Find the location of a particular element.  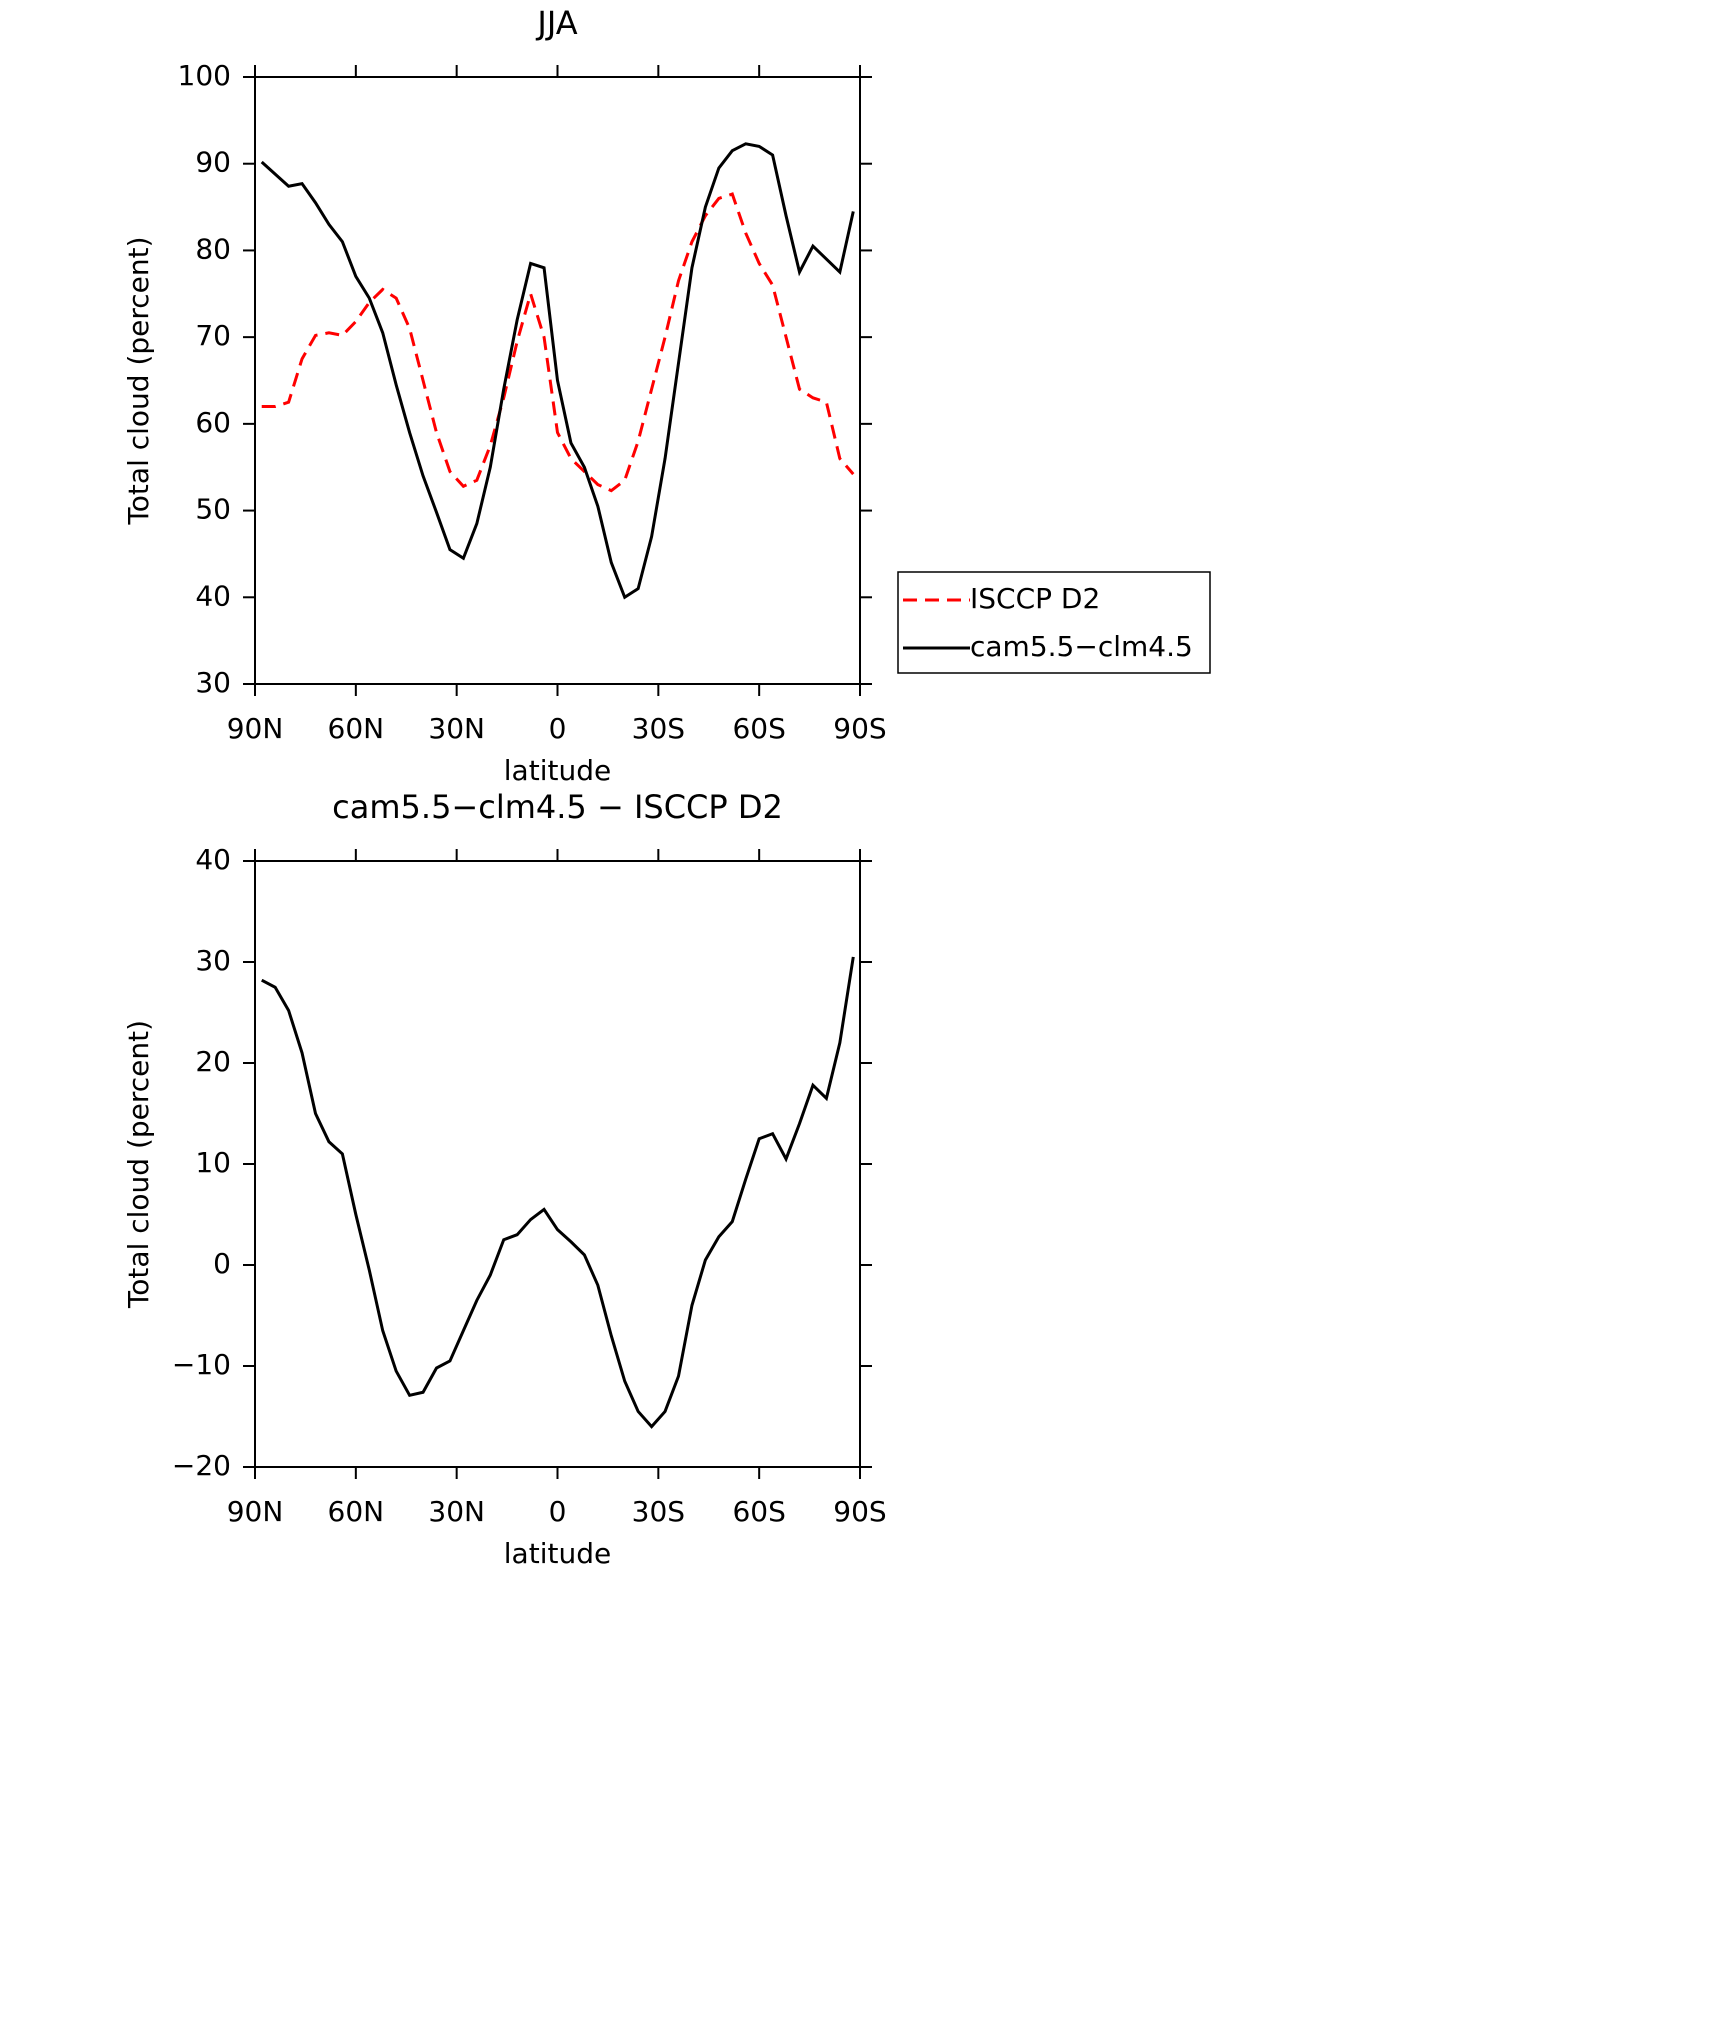

y-tick-label: 0 is located at coordinates (222, 1263).